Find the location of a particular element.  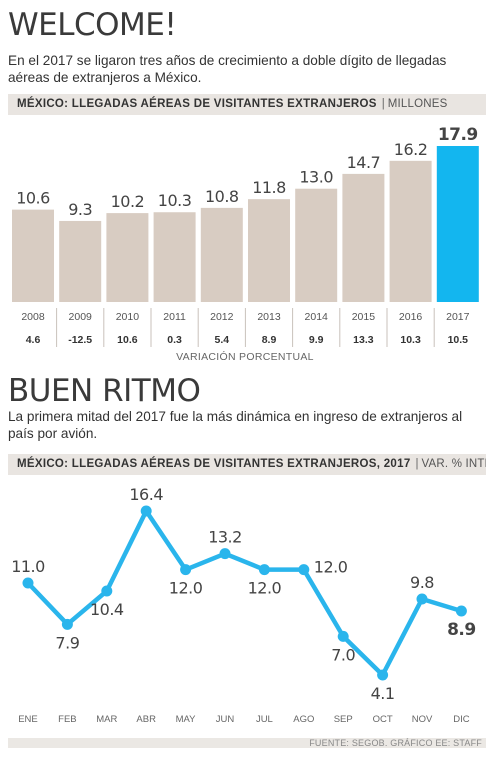

variation-value-2010: 10.6 is located at coordinates (127, 340).